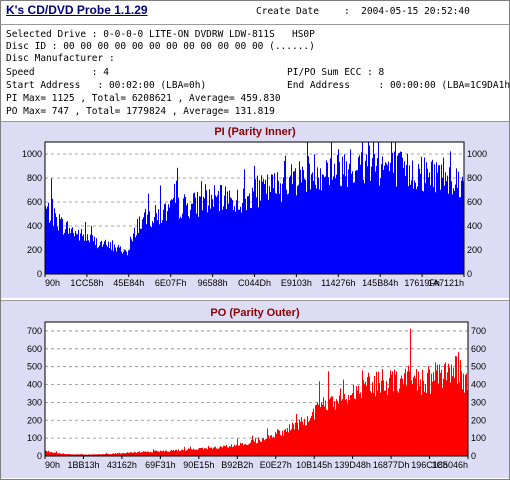 The image size is (510, 480). What do you see at coordinates (171, 283) in the screenshot?
I see `pi-x-tick-label: 6E07Fh` at bounding box center [171, 283].